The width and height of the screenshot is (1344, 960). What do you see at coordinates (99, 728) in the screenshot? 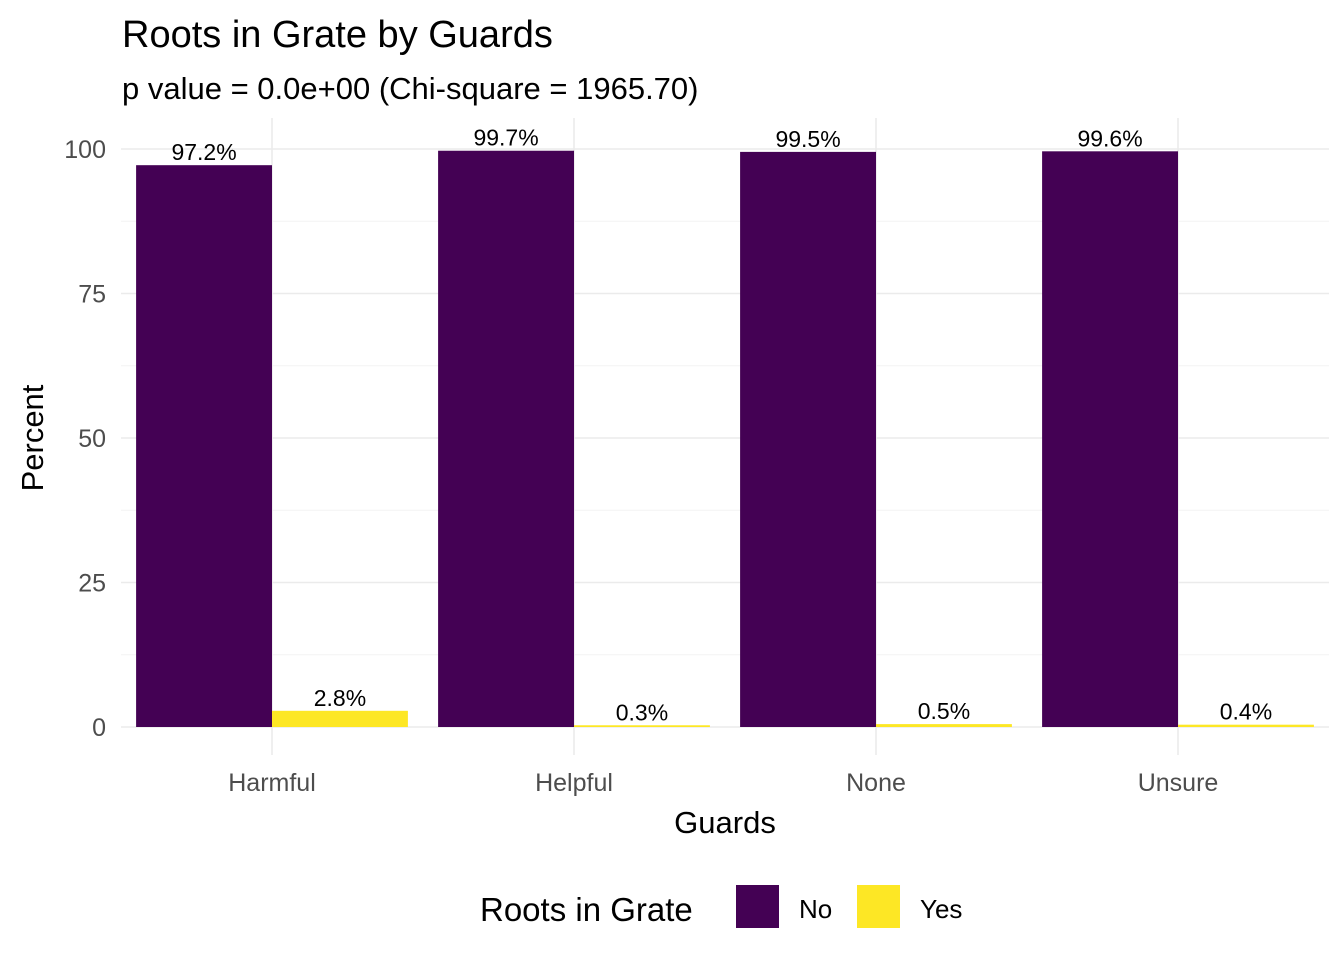
I see `y-tick-label: 0` at bounding box center [99, 728].